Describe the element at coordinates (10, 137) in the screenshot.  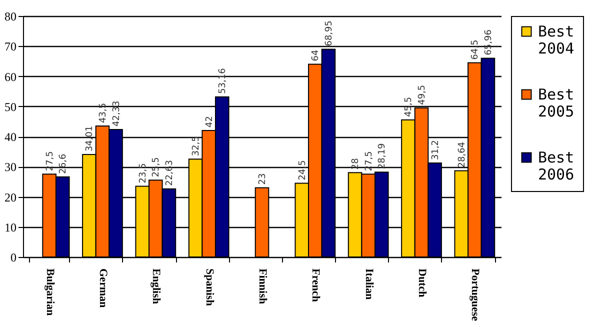
I see `y-tick-label: 40` at that location.